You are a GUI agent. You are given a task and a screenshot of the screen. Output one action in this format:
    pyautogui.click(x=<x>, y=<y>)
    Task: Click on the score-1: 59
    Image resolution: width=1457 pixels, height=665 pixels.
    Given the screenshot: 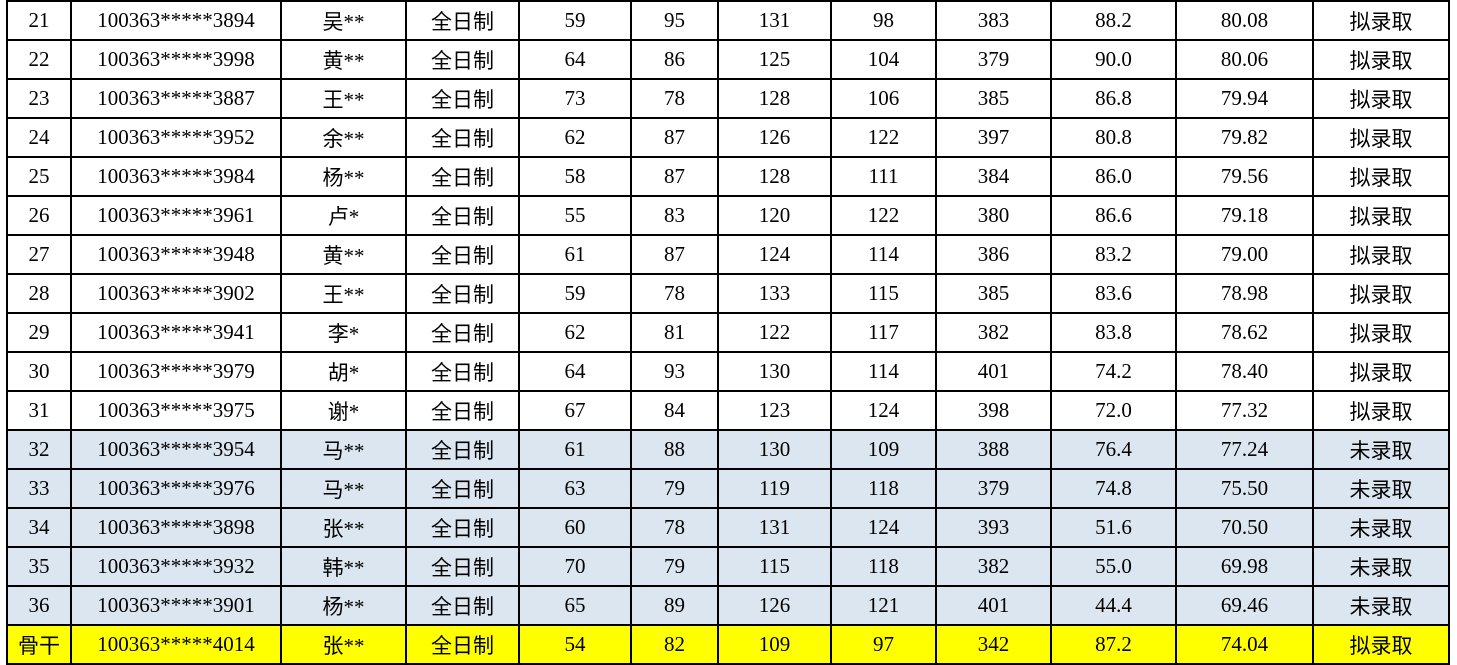 What is the action you would take?
    pyautogui.click(x=575, y=293)
    